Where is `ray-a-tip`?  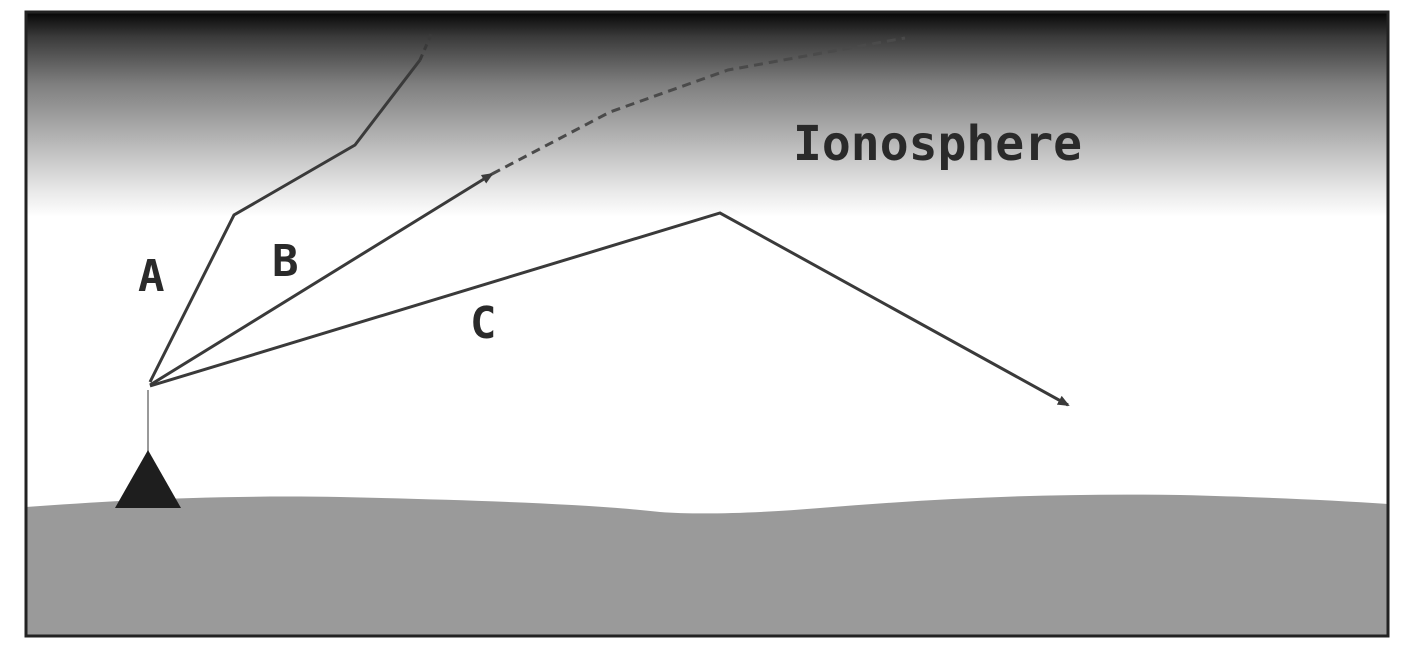 ray-a-tip is located at coordinates (426, 45).